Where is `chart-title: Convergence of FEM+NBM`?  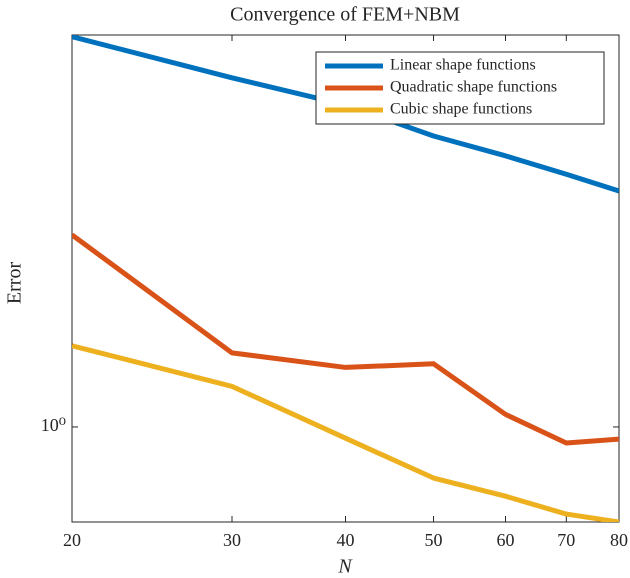
chart-title: Convergence of FEM+NBM is located at coordinates (345, 15).